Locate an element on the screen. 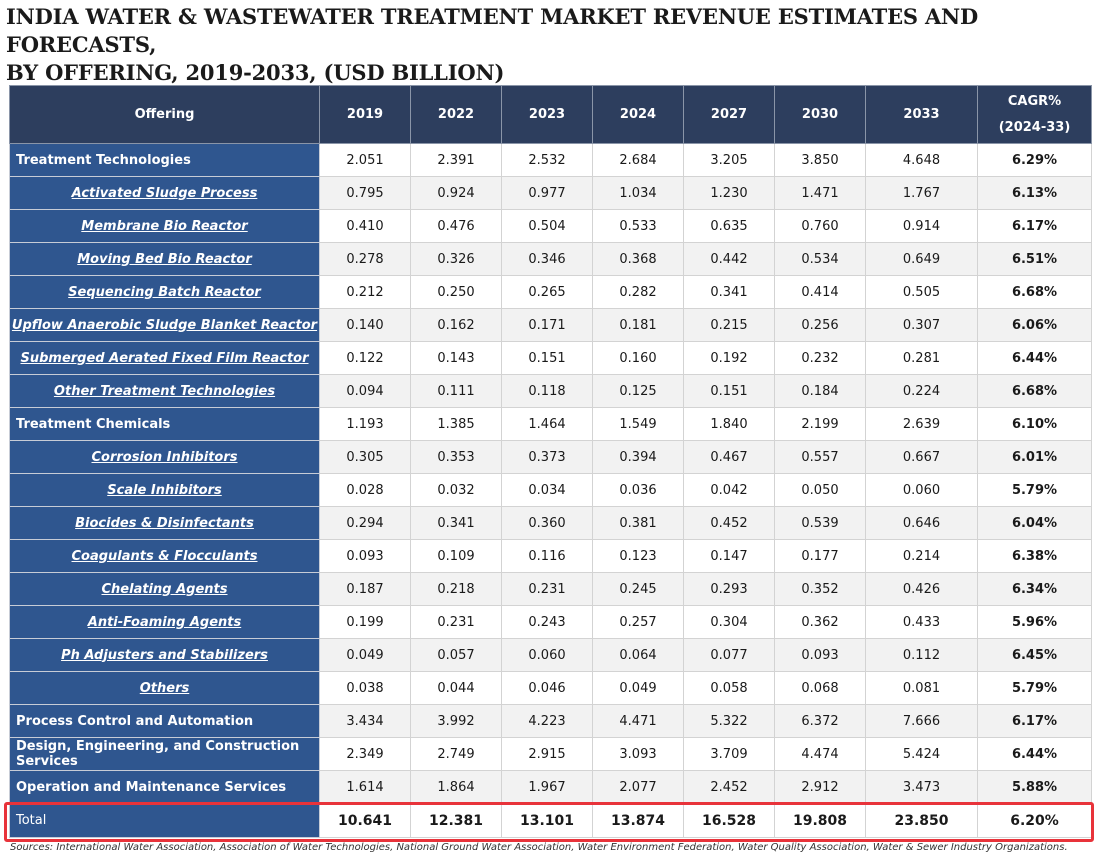 Image resolution: width=1096 pixels, height=853 pixels. value-cell: 0.181 is located at coordinates (638, 325).